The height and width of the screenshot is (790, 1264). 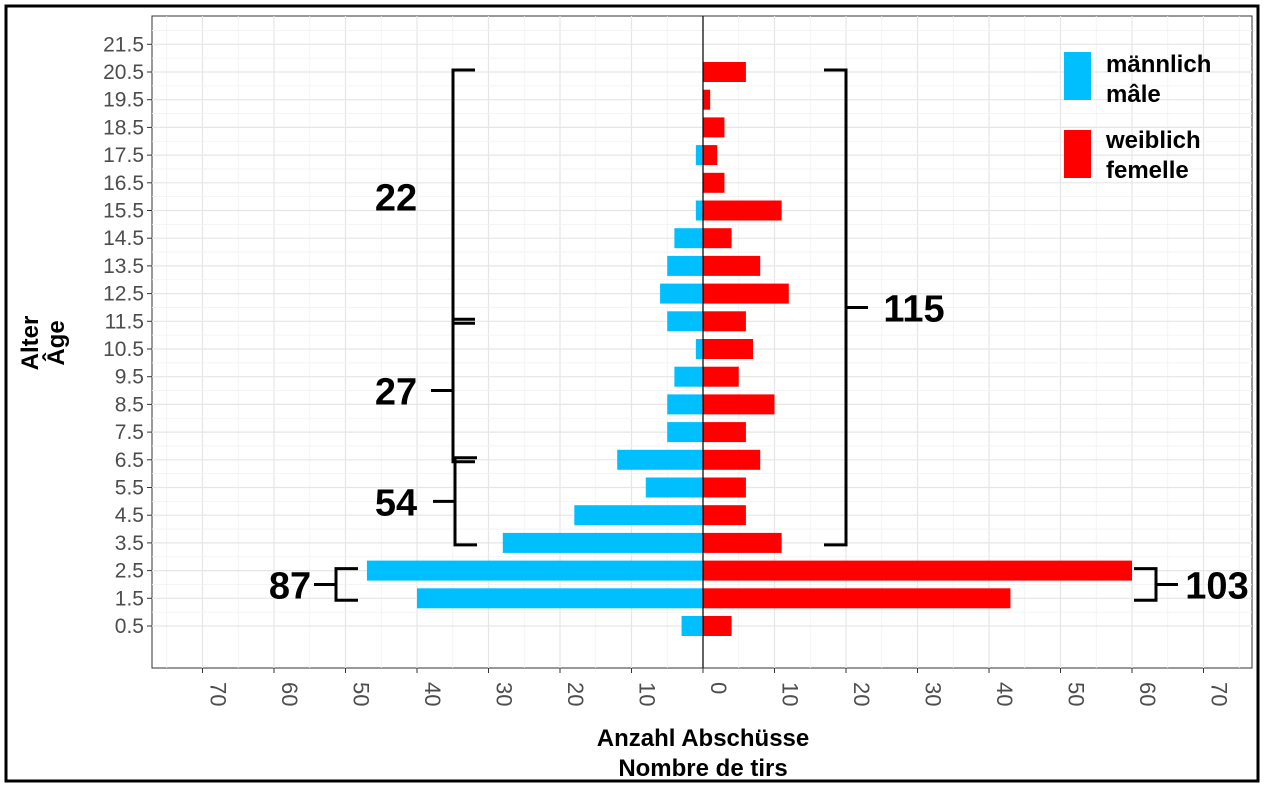 I want to click on y-tick-label: 17.5, so click(x=123, y=155).